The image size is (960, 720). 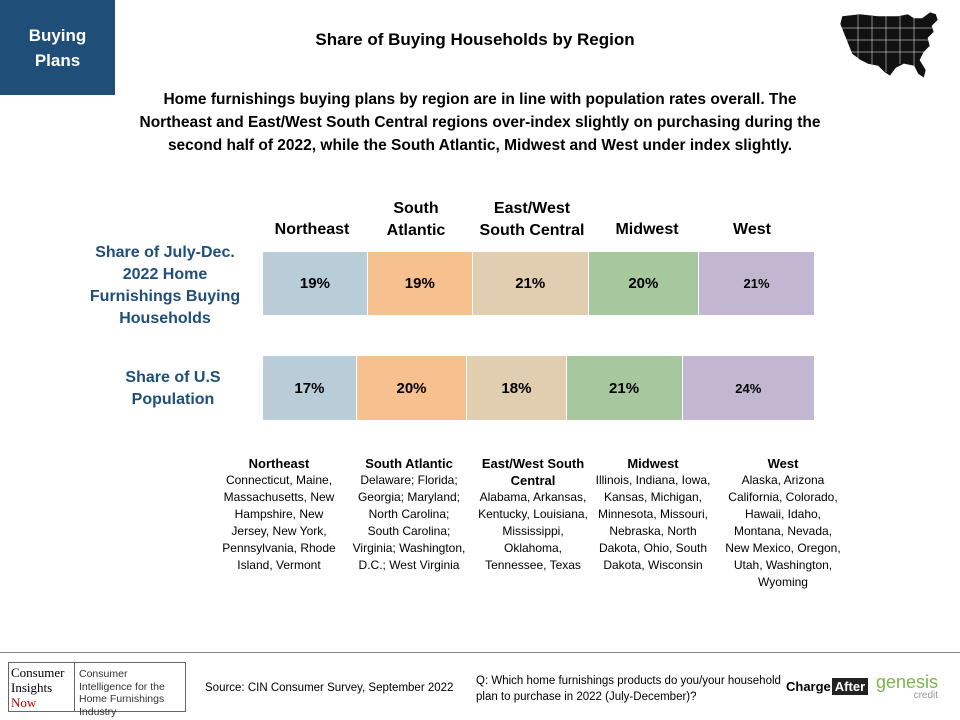 I want to click on bar-segment-population-1: 20%, so click(x=411, y=388).